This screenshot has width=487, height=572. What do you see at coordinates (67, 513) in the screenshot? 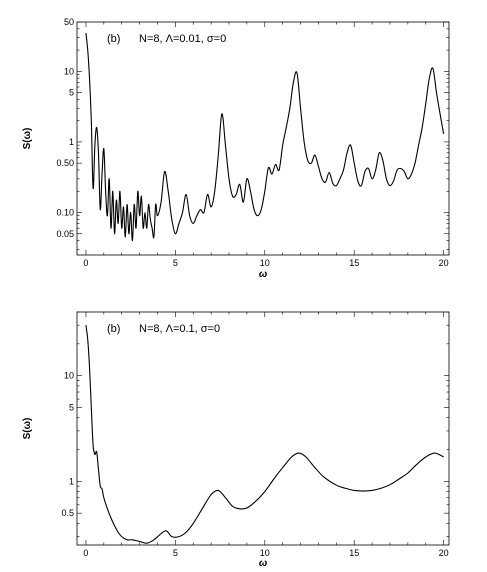
I see `y-tick-label: 0.5` at bounding box center [67, 513].